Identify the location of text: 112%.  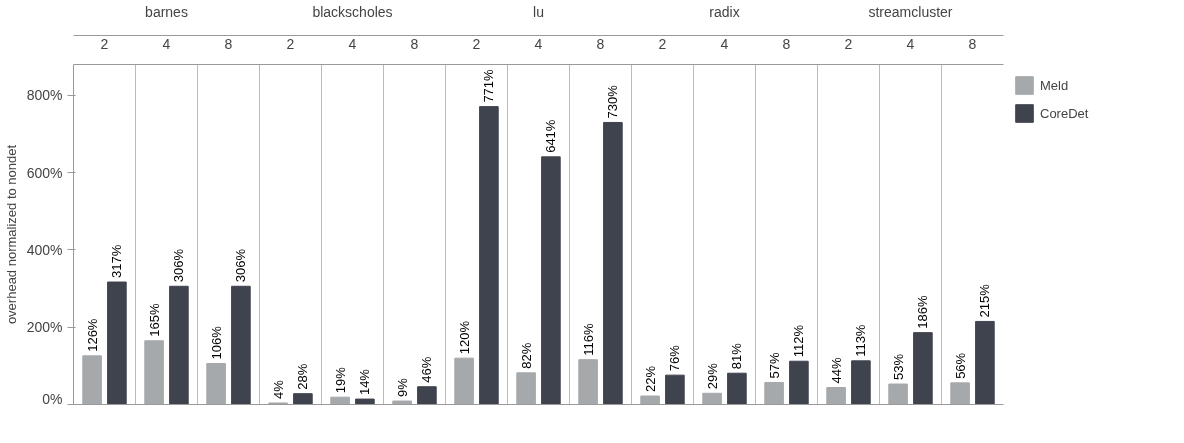
(799, 341).